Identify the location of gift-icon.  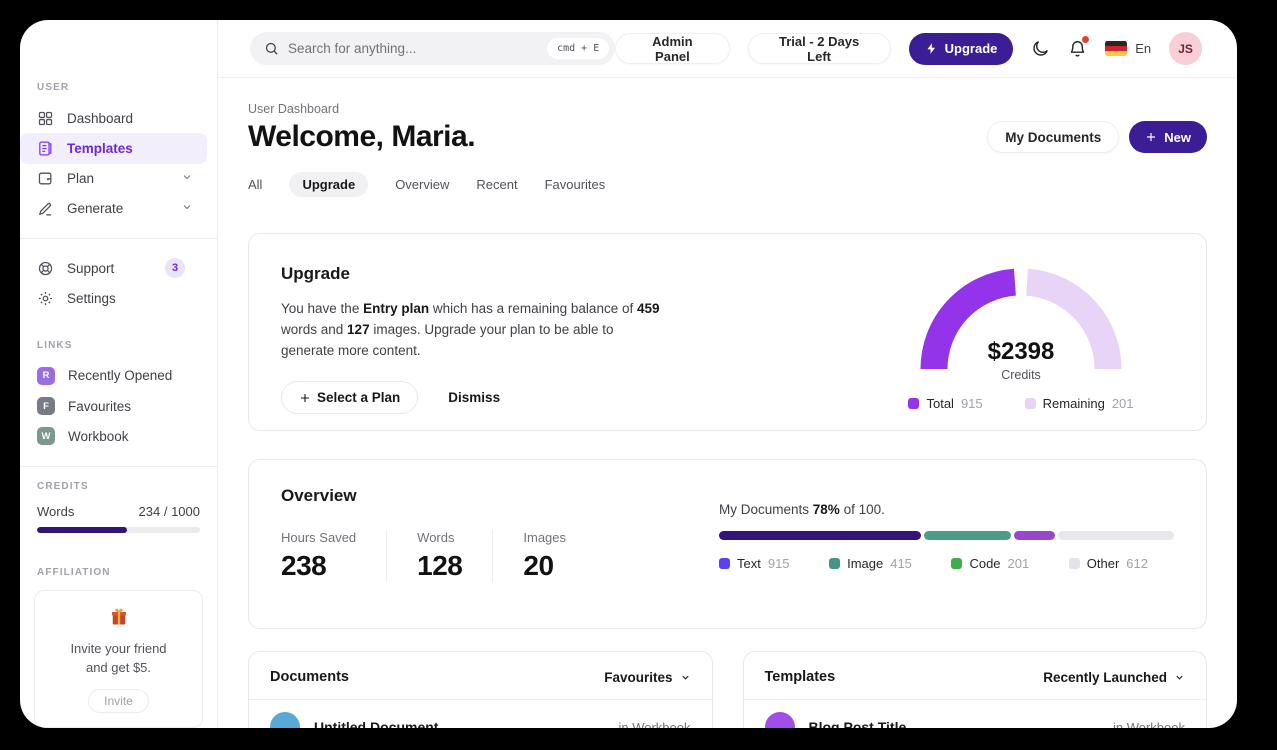
(118, 617).